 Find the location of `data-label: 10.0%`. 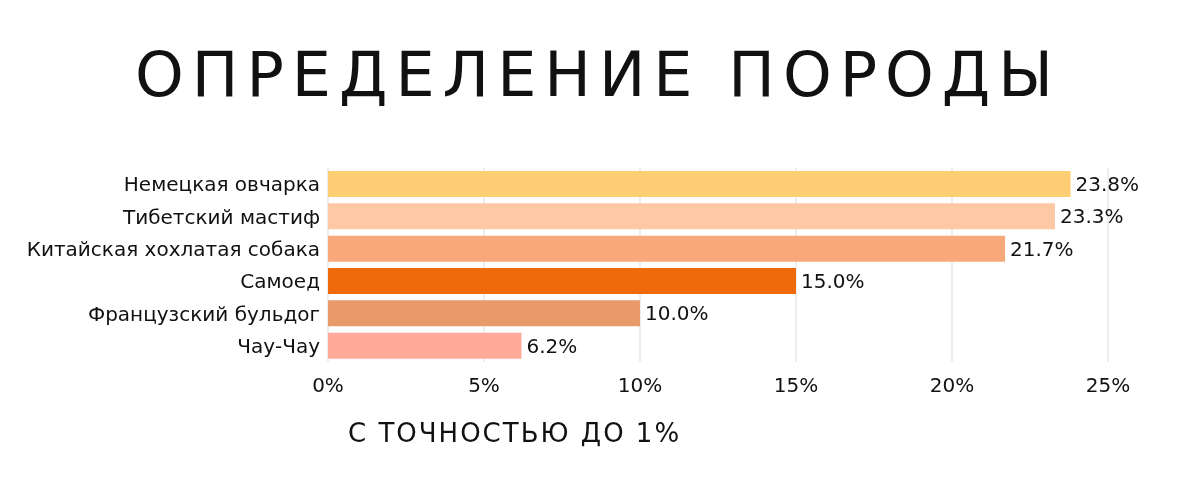

data-label: 10.0% is located at coordinates (677, 313).